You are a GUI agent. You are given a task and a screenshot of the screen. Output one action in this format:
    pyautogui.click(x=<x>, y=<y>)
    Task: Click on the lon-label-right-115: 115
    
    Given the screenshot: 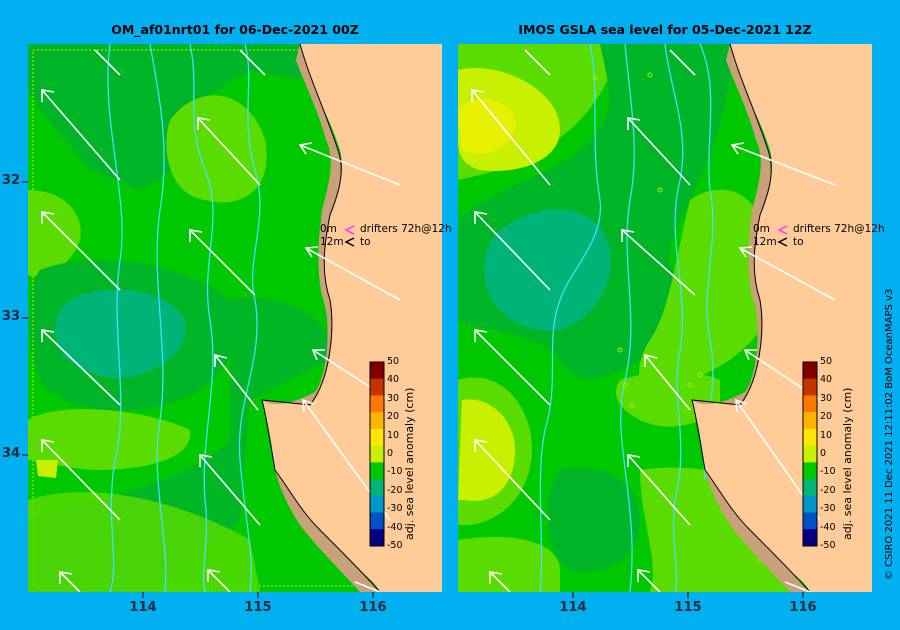 What is the action you would take?
    pyautogui.click(x=688, y=607)
    